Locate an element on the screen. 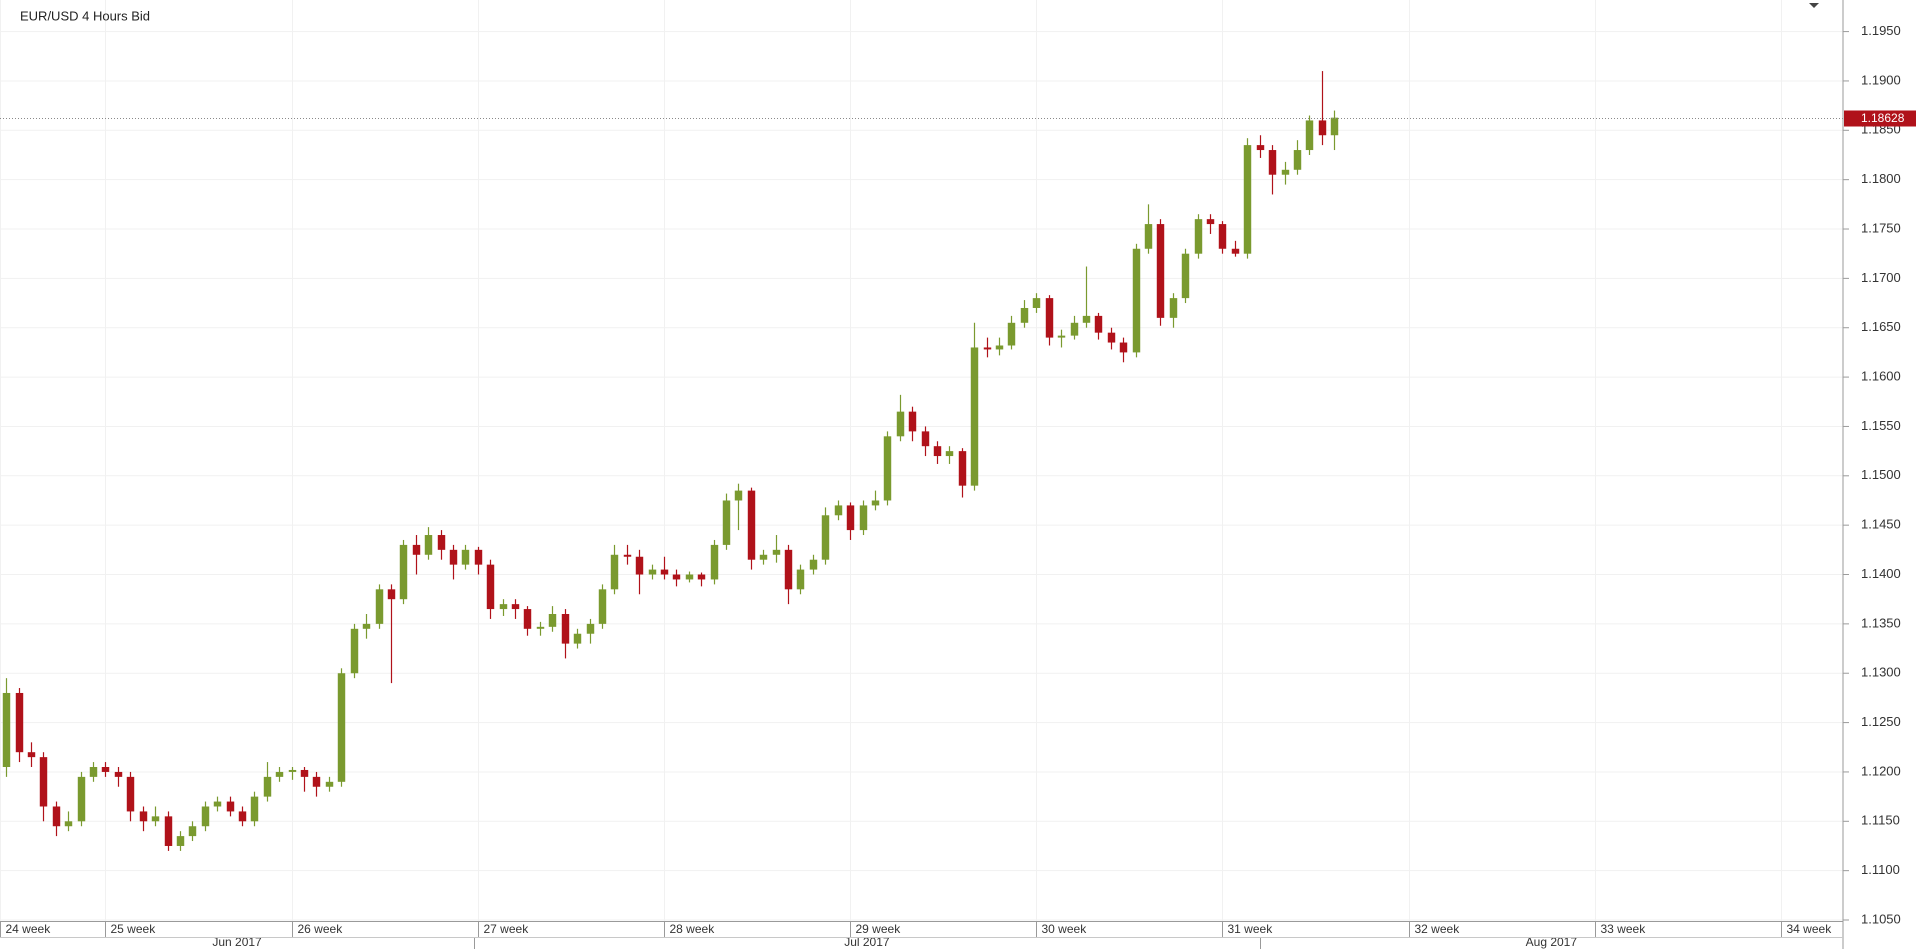  y-tick-label: 1.1300 is located at coordinates (1881, 672).